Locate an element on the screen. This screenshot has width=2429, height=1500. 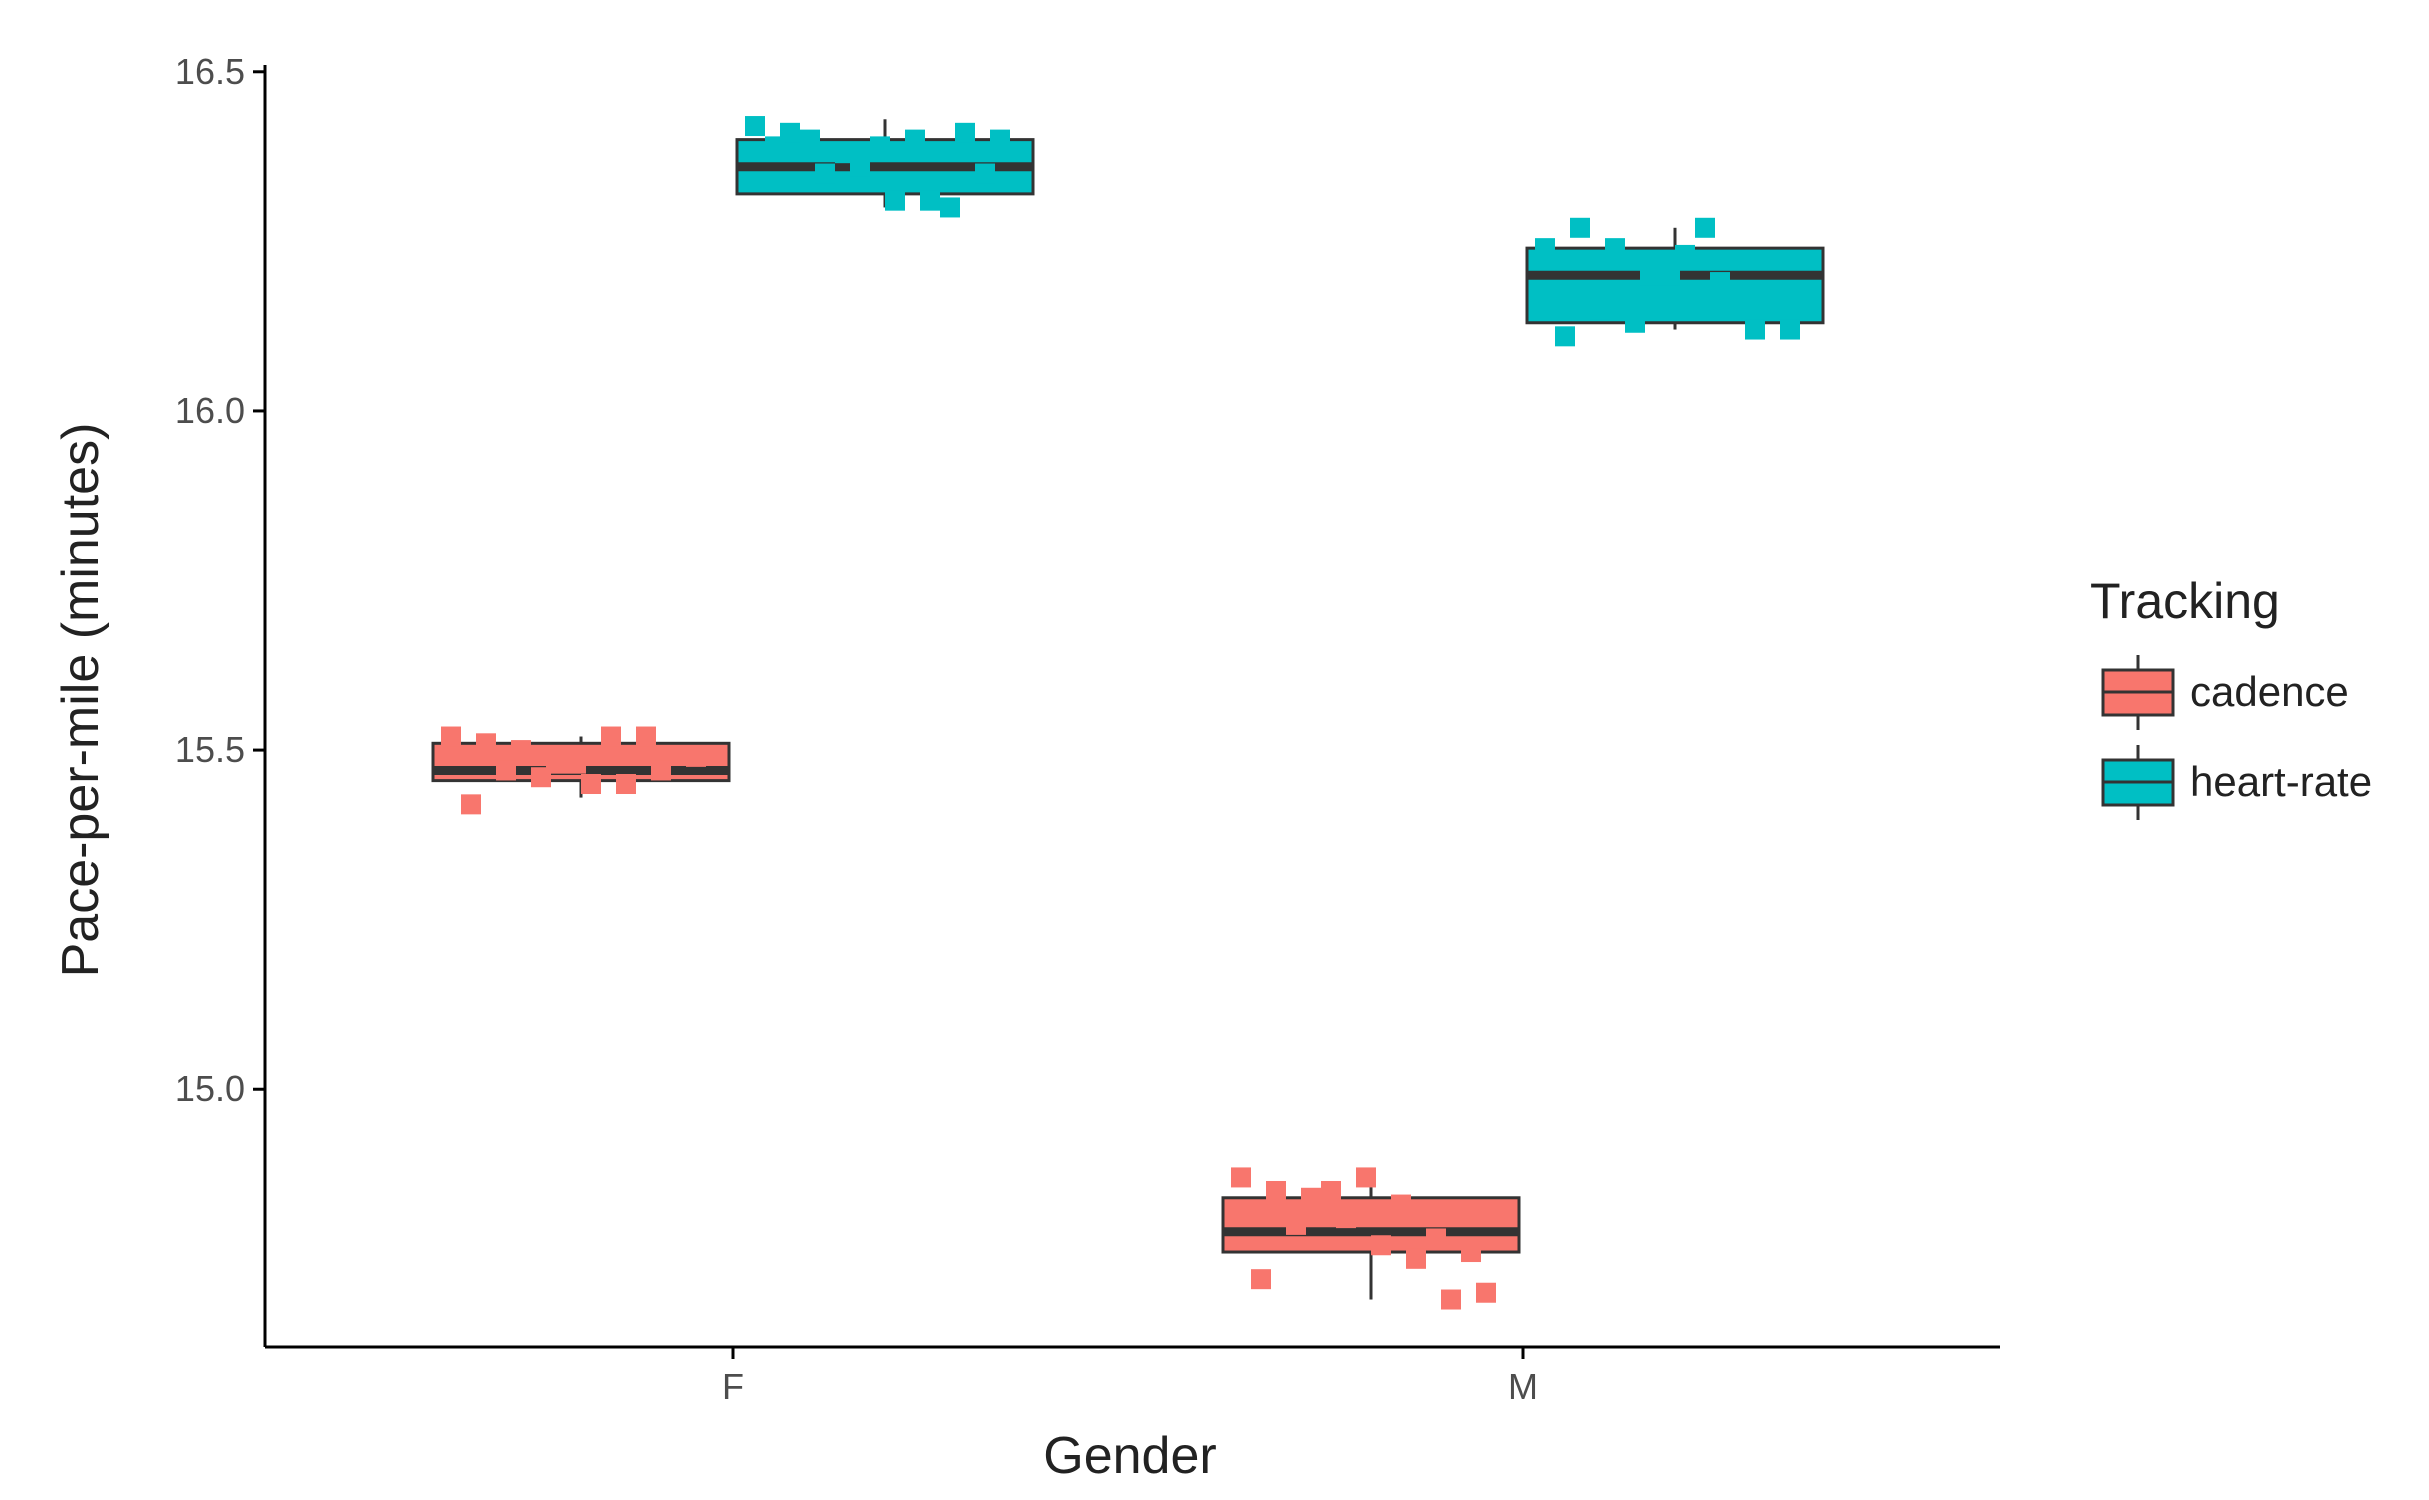
points-heart-rate-f is located at coordinates (877, 167).